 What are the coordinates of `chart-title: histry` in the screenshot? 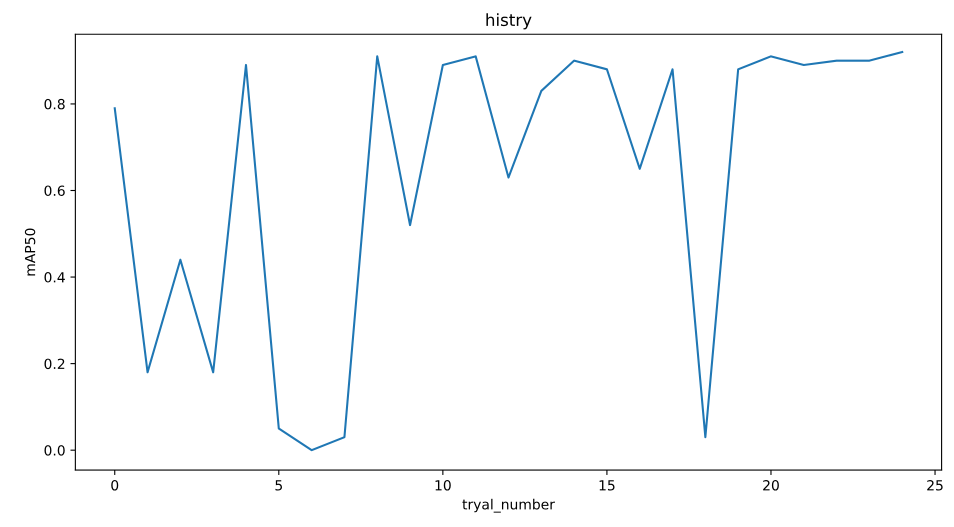 It's located at (509, 21).